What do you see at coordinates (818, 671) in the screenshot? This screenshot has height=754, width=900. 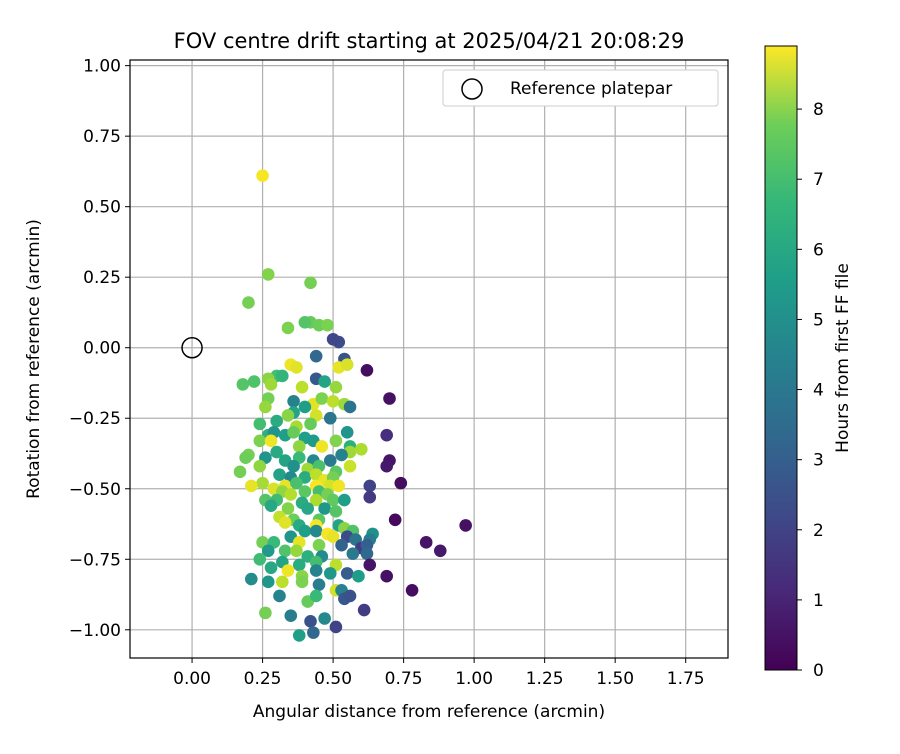 I see `colorbar-tick-label: 0` at bounding box center [818, 671].